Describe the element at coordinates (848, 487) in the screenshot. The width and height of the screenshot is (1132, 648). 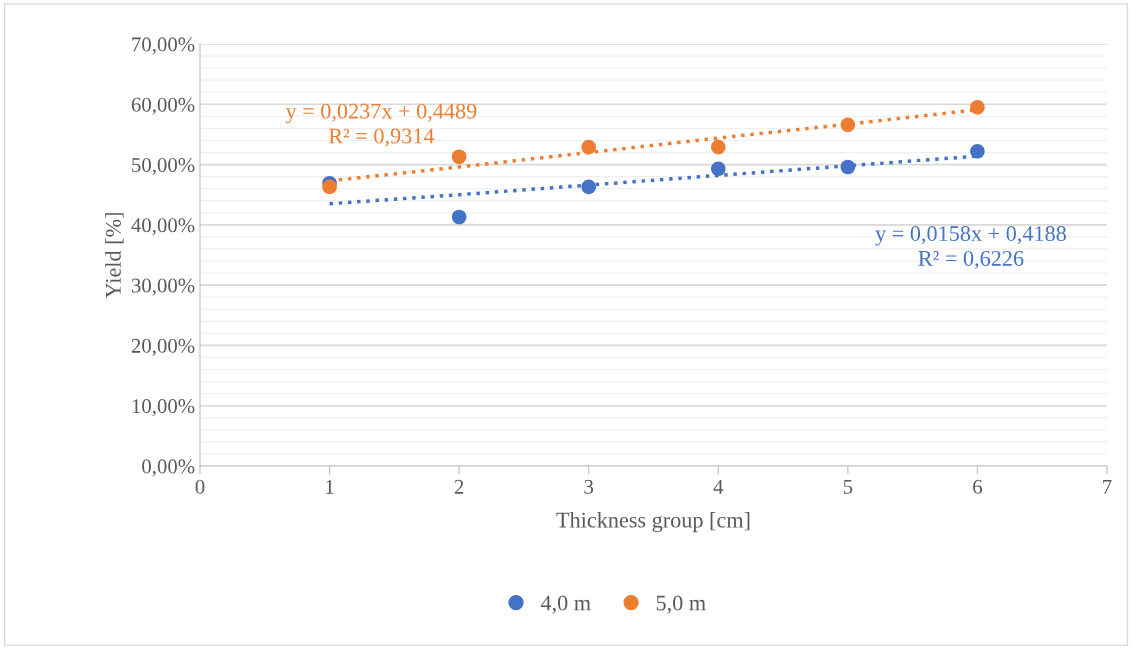
I see `x-tick-label: 5` at that location.